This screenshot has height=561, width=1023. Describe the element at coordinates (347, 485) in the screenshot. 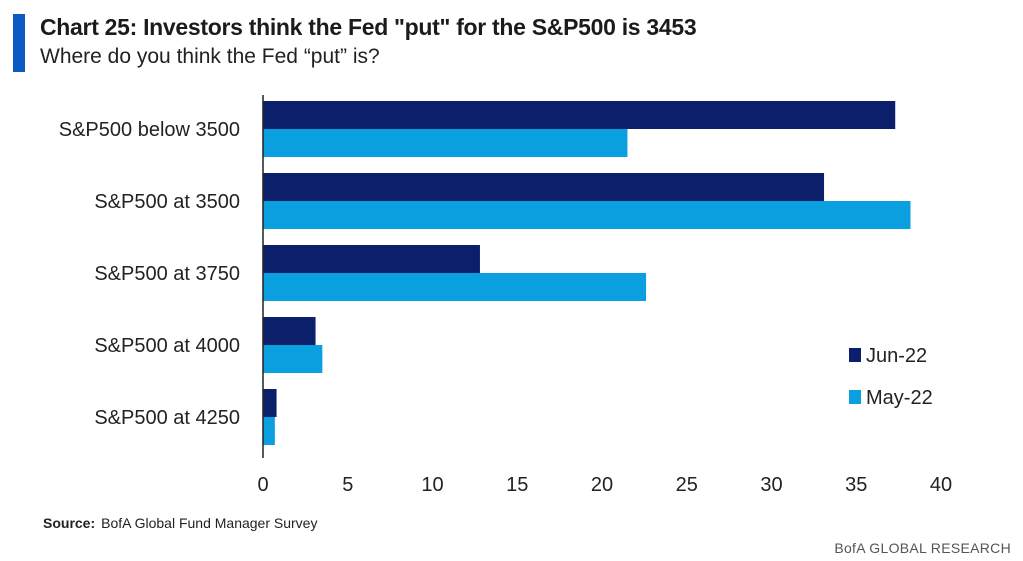

I see `x-tick-label: 5` at that location.